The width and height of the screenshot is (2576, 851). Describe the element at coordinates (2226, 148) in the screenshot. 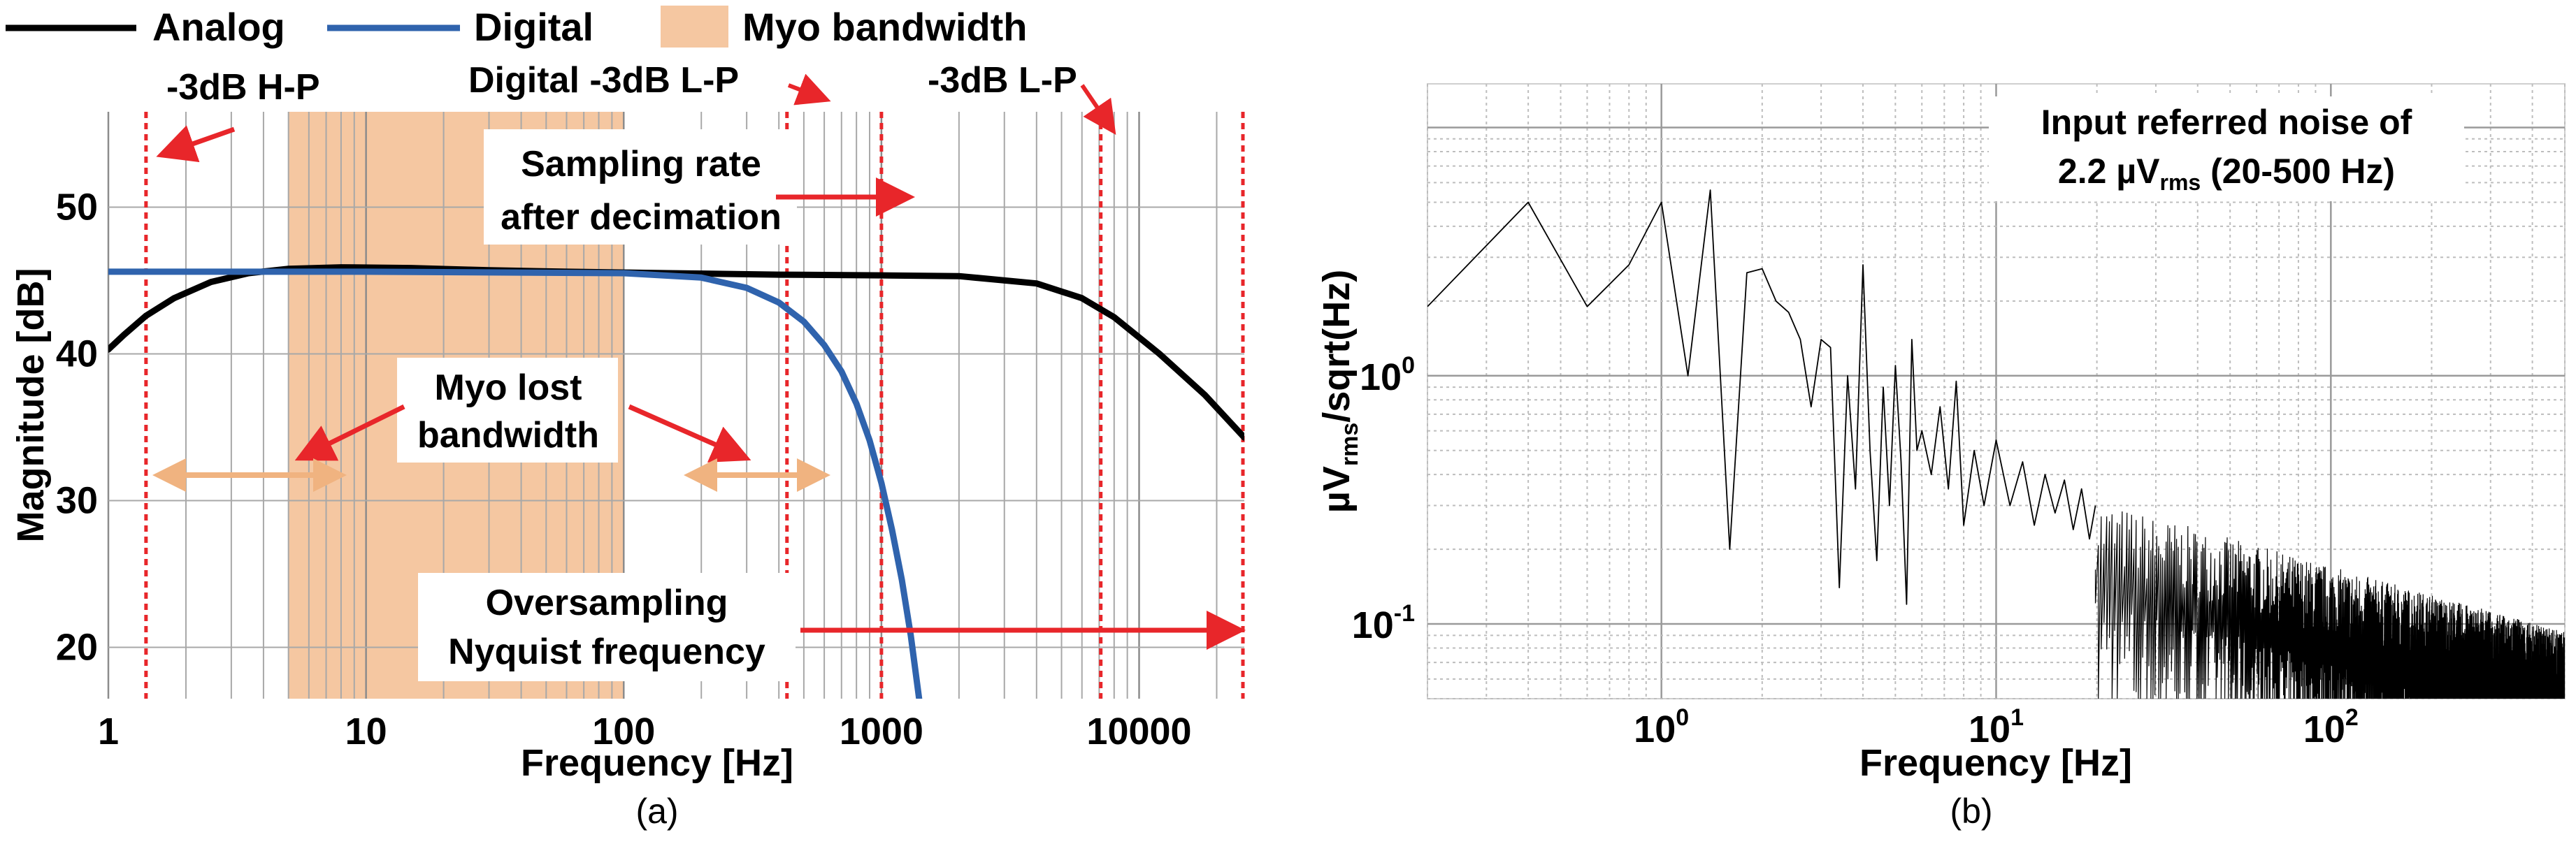

I see `noise-annotation-box` at that location.